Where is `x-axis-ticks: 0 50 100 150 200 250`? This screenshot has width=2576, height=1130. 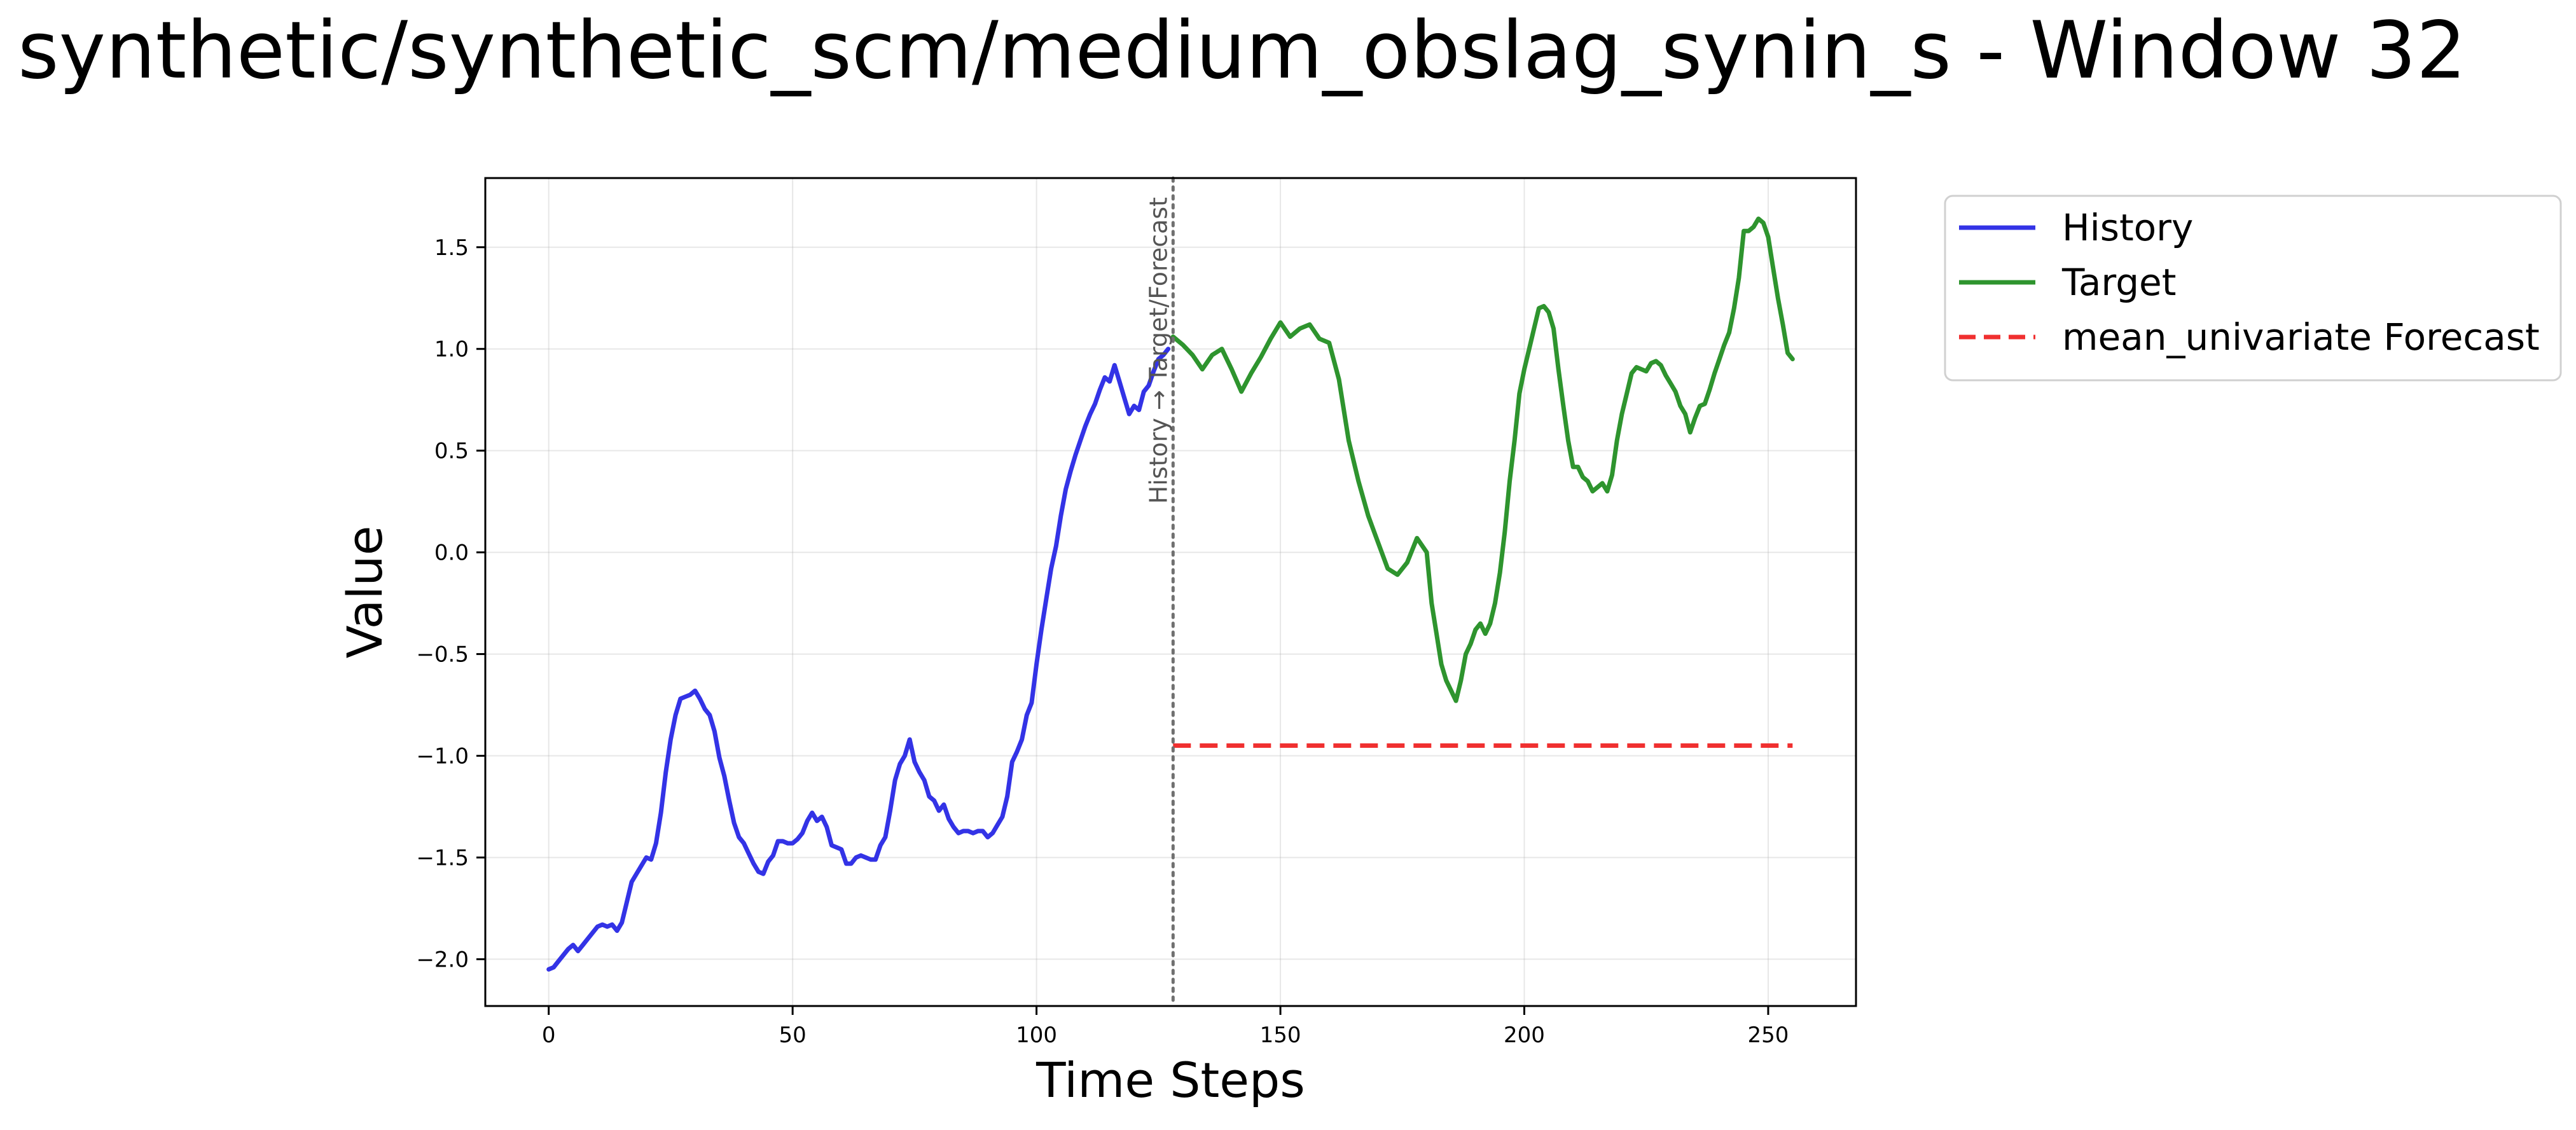
x-axis-ticks: 0 50 100 150 200 250 is located at coordinates (1165, 1027).